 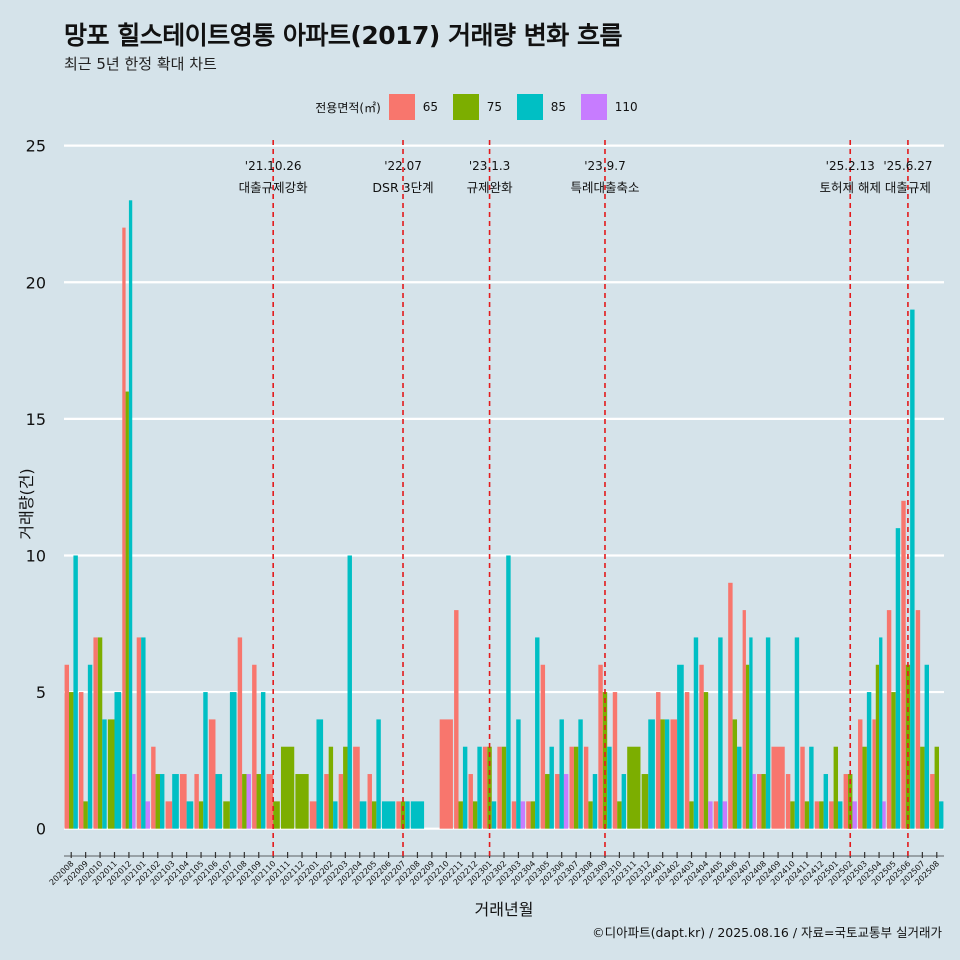 What do you see at coordinates (626, 107) in the screenshot?
I see `legend-label: 110` at bounding box center [626, 107].